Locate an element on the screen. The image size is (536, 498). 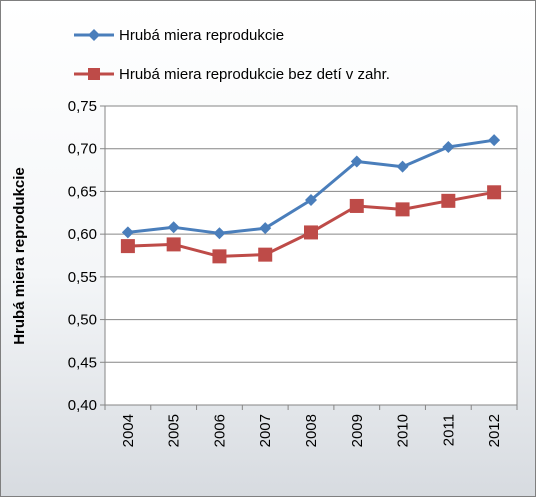
y-tick-label: 0,70 is located at coordinates (82, 149).